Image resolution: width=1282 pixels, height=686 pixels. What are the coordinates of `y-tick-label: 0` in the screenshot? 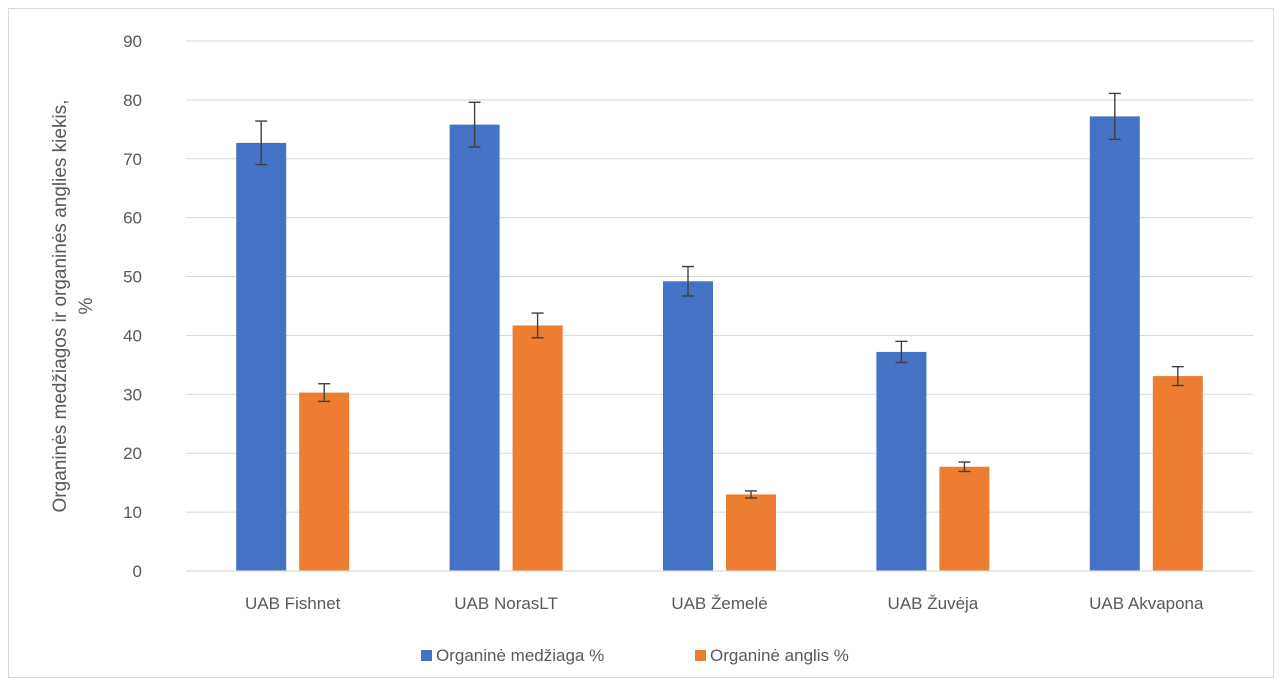 It's located at (137, 571).